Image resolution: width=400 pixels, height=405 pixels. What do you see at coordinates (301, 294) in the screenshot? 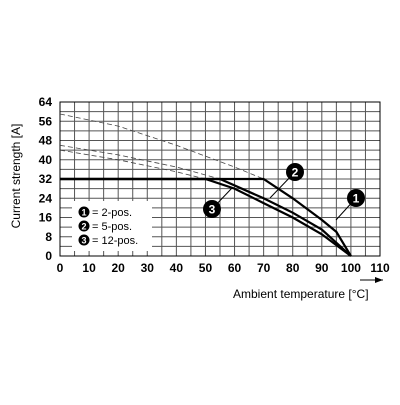
I see `x-axis-label: Ambient temperature [°C]` at bounding box center [301, 294].